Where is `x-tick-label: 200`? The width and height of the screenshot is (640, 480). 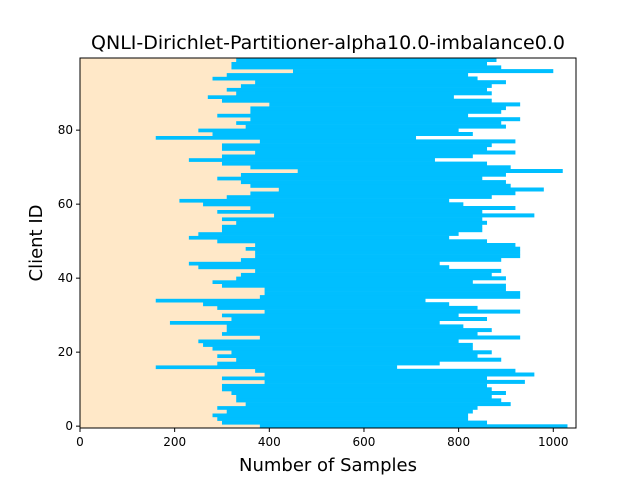
x-tick-label: 200 is located at coordinates (174, 442).